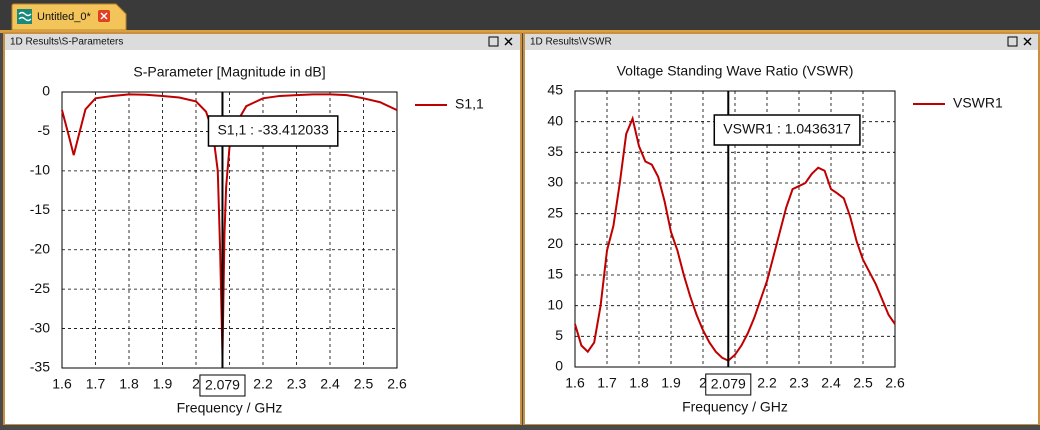 The width and height of the screenshot is (1040, 430). I want to click on panel-title: 1D Results\VSWR, so click(571, 42).